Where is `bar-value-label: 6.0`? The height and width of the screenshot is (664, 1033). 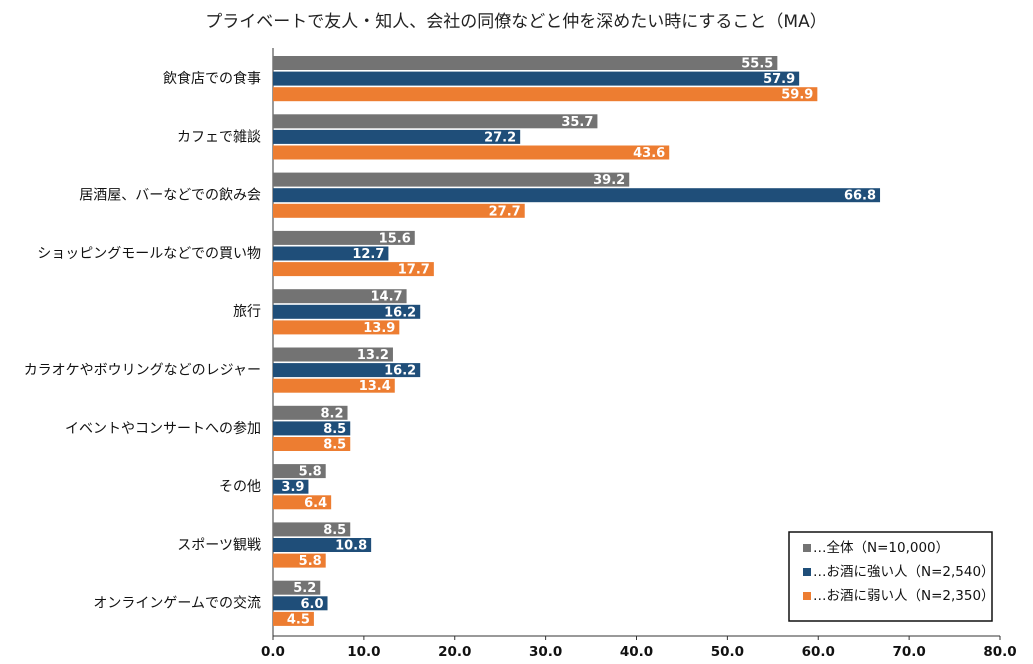 bar-value-label: 6.0 is located at coordinates (311, 604).